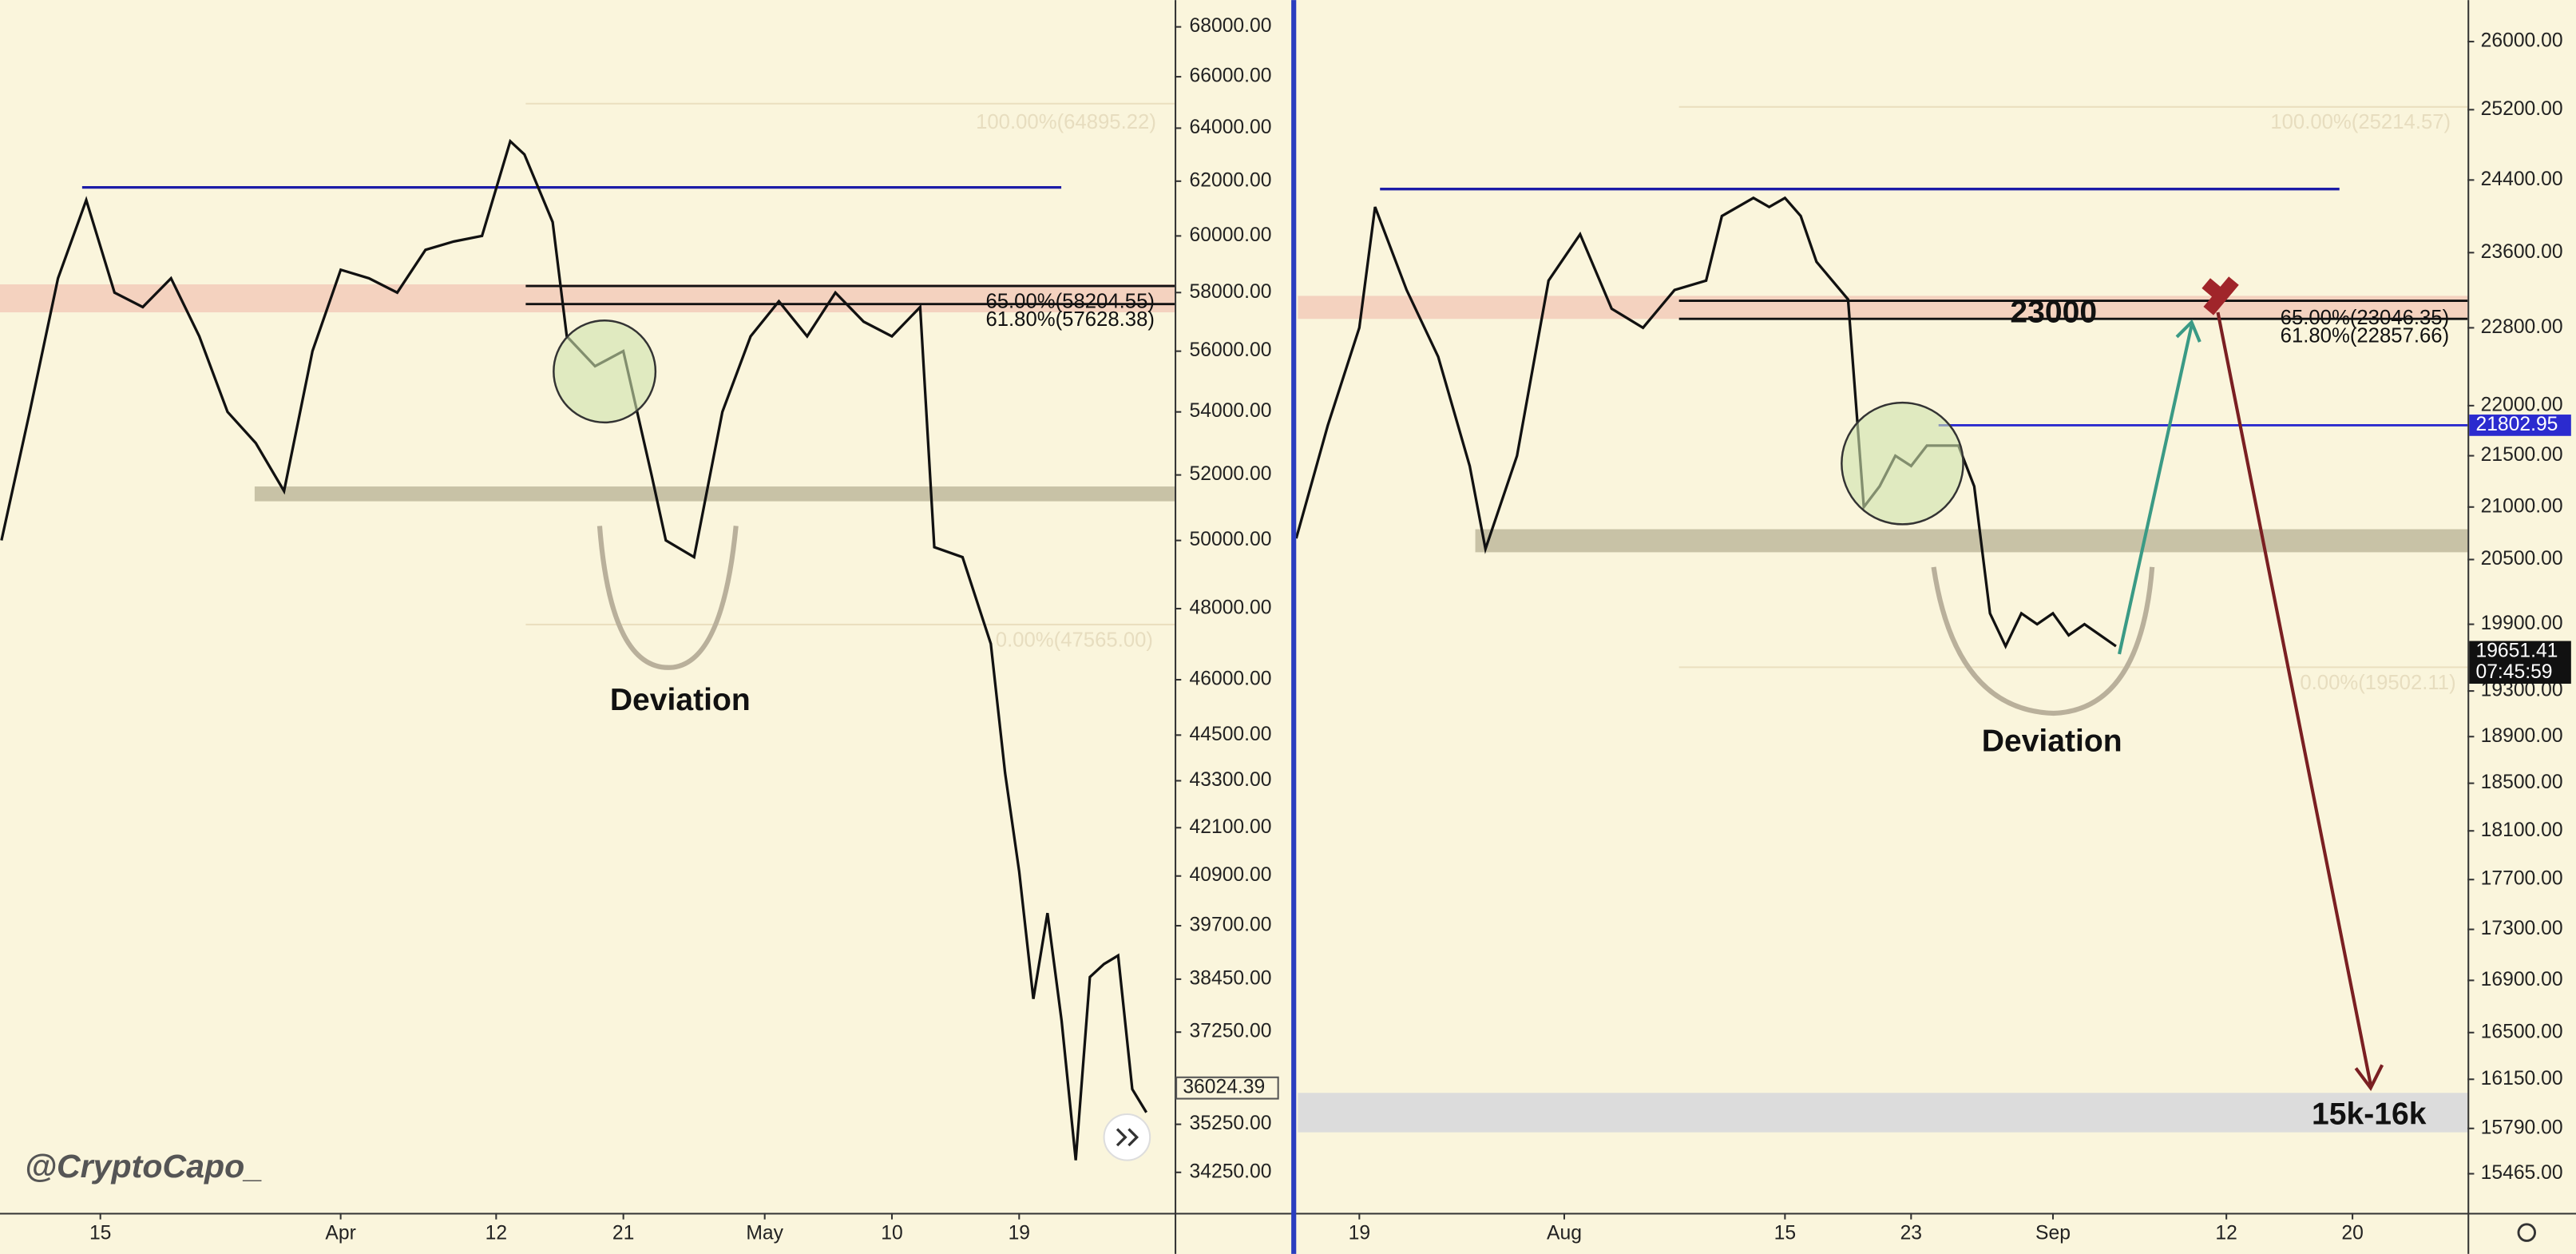  Describe the element at coordinates (2527, 1232) in the screenshot. I see `settings-icon` at that location.